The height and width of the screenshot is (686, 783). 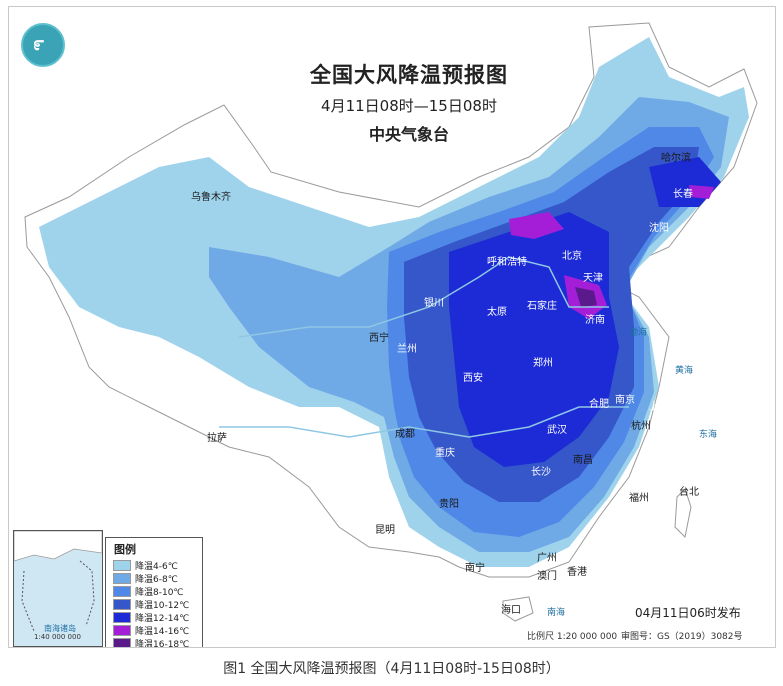 I want to click on zone-14-16-northeast, so click(x=701, y=192).